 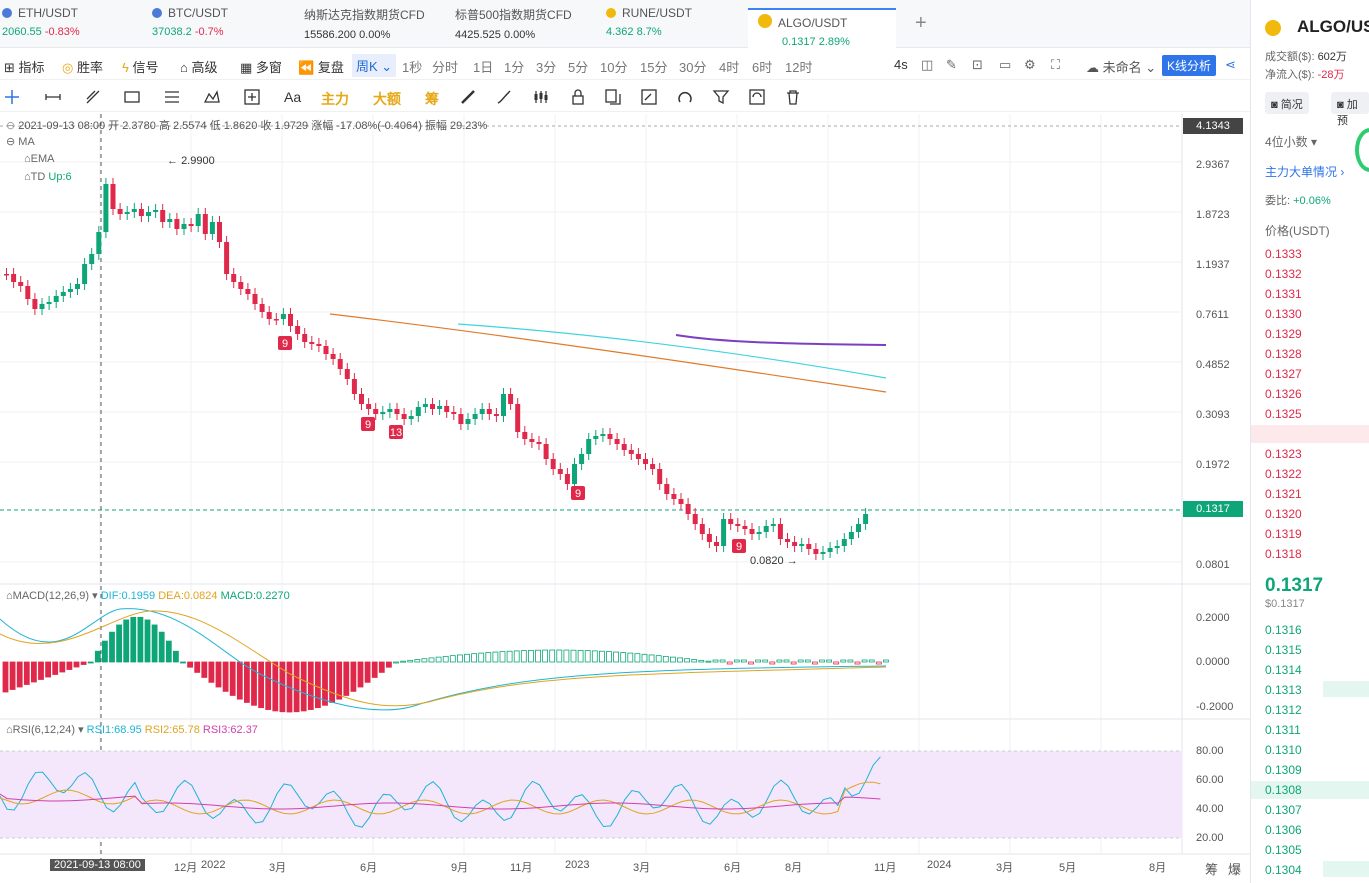 I want to click on ruler-icon, so click(x=468, y=97).